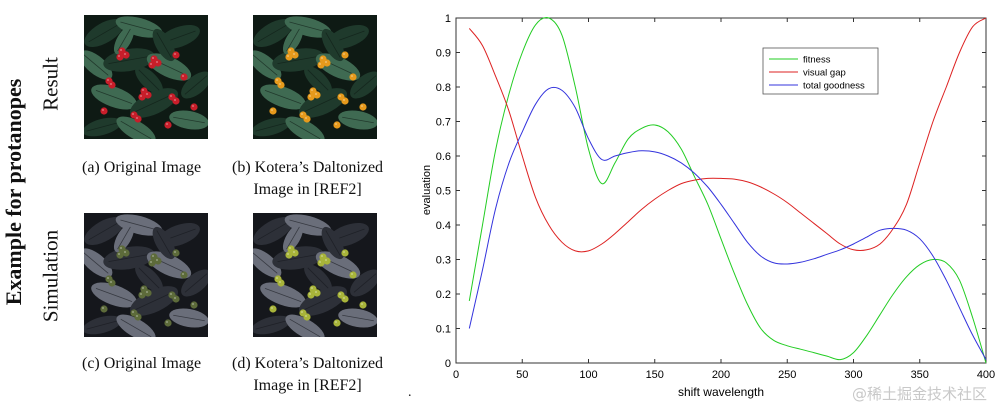 The image size is (997, 410). I want to click on caption-c: (c) Original Image, so click(141, 364).